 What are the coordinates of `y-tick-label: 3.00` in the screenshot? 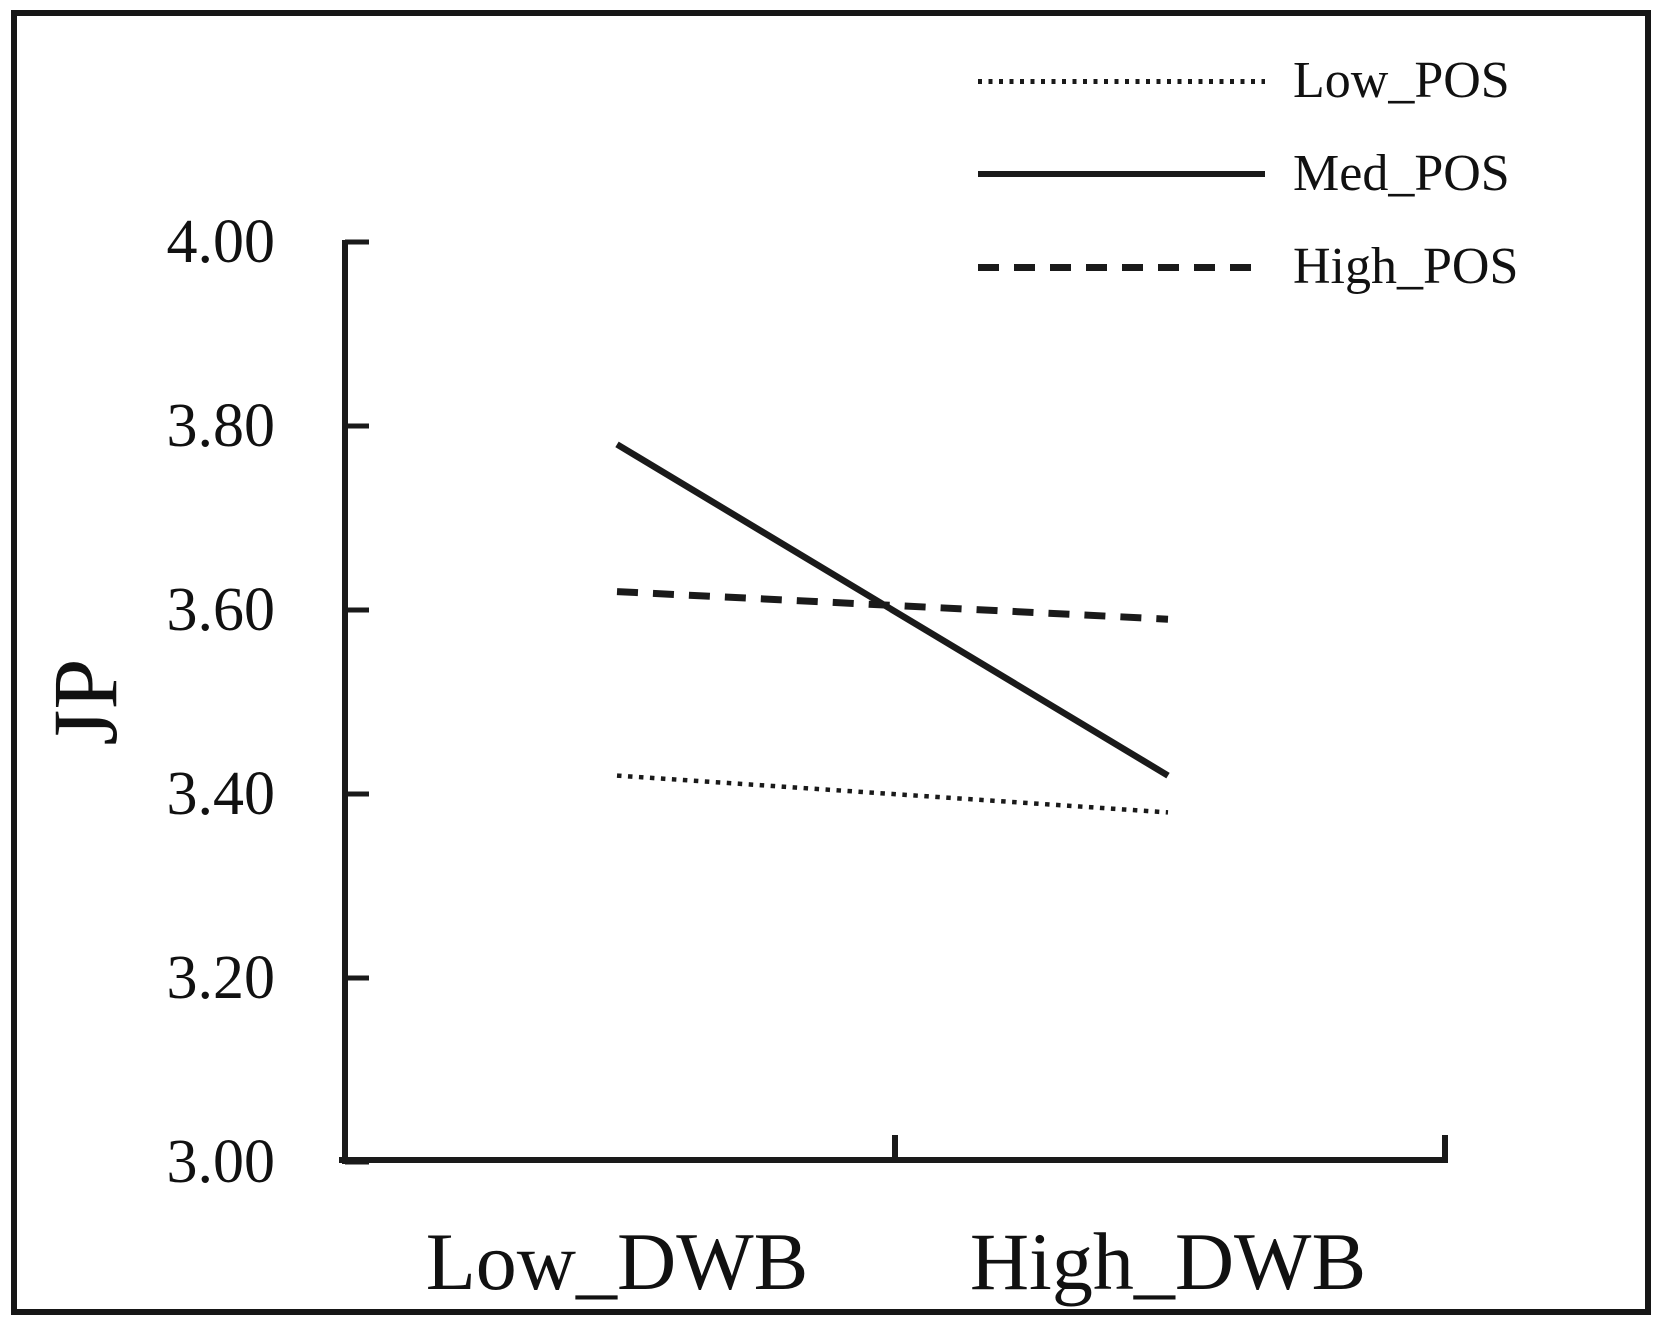 It's located at (221, 1162).